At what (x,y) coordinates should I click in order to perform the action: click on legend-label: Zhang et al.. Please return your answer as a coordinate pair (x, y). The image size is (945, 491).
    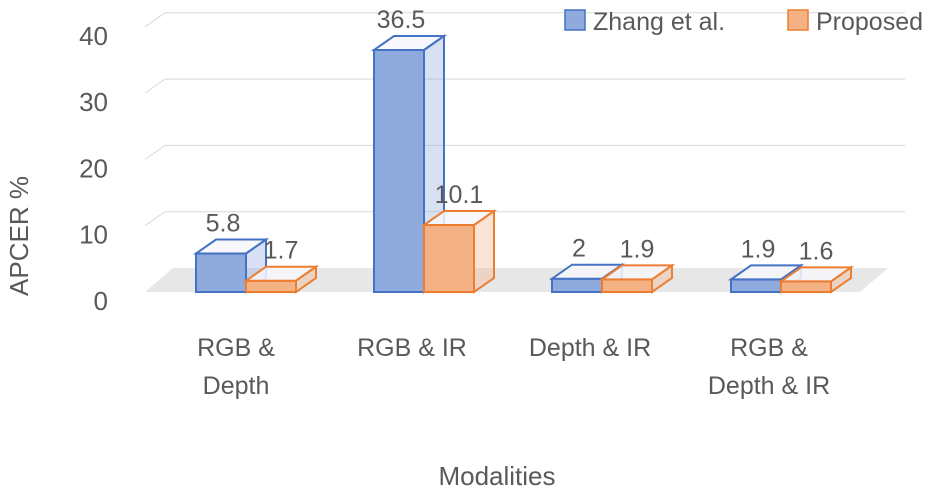
    Looking at the image, I should click on (659, 22).